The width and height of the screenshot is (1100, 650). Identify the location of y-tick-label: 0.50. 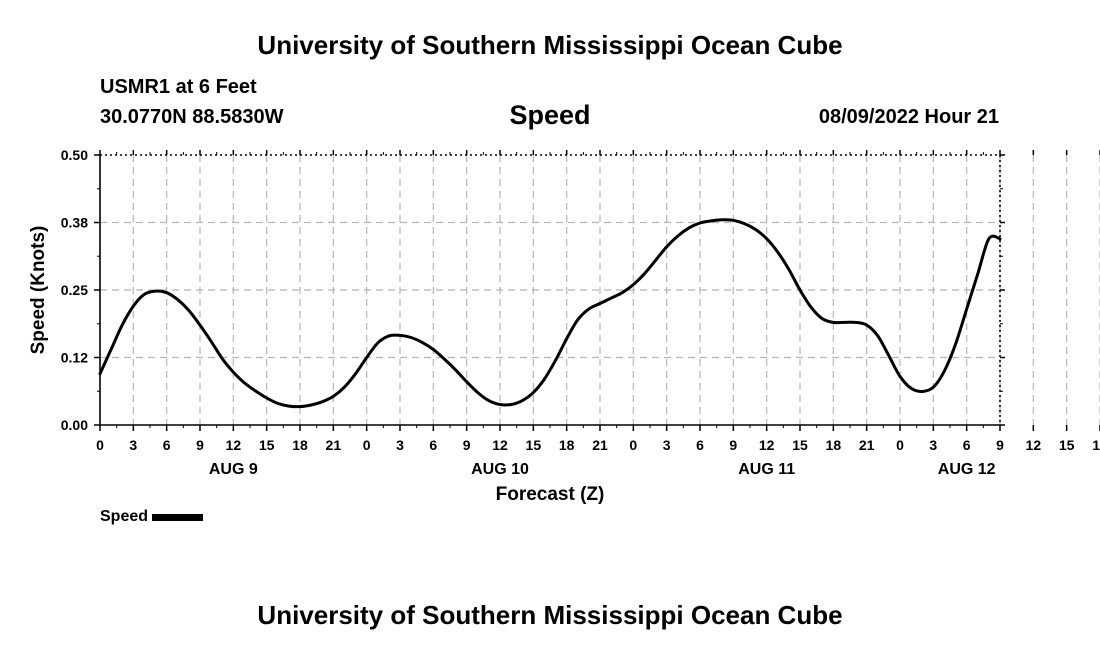
(74, 155).